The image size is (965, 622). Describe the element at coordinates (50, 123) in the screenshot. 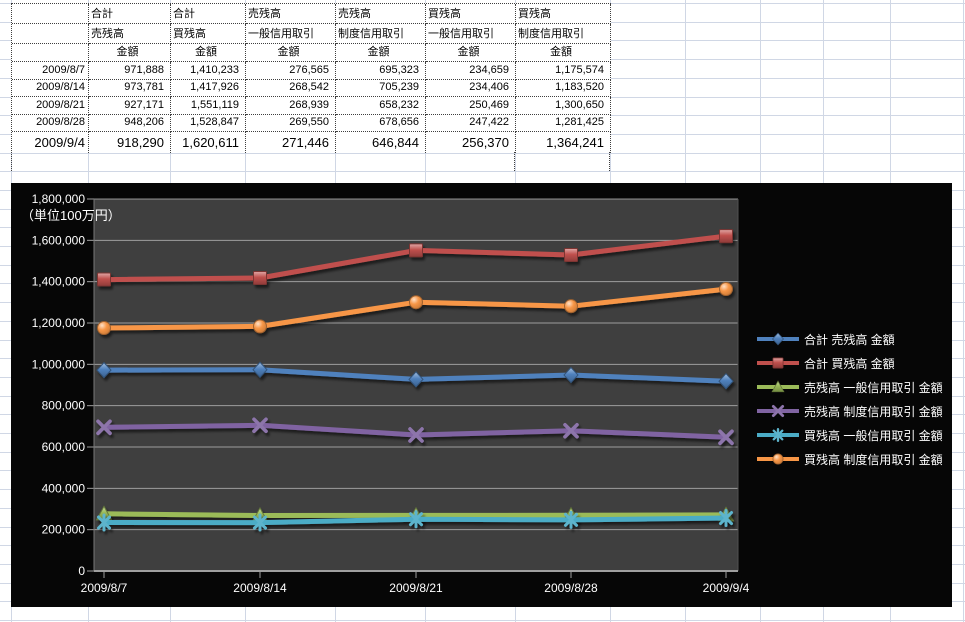

I see `date-cell: 2009/8/28` at that location.